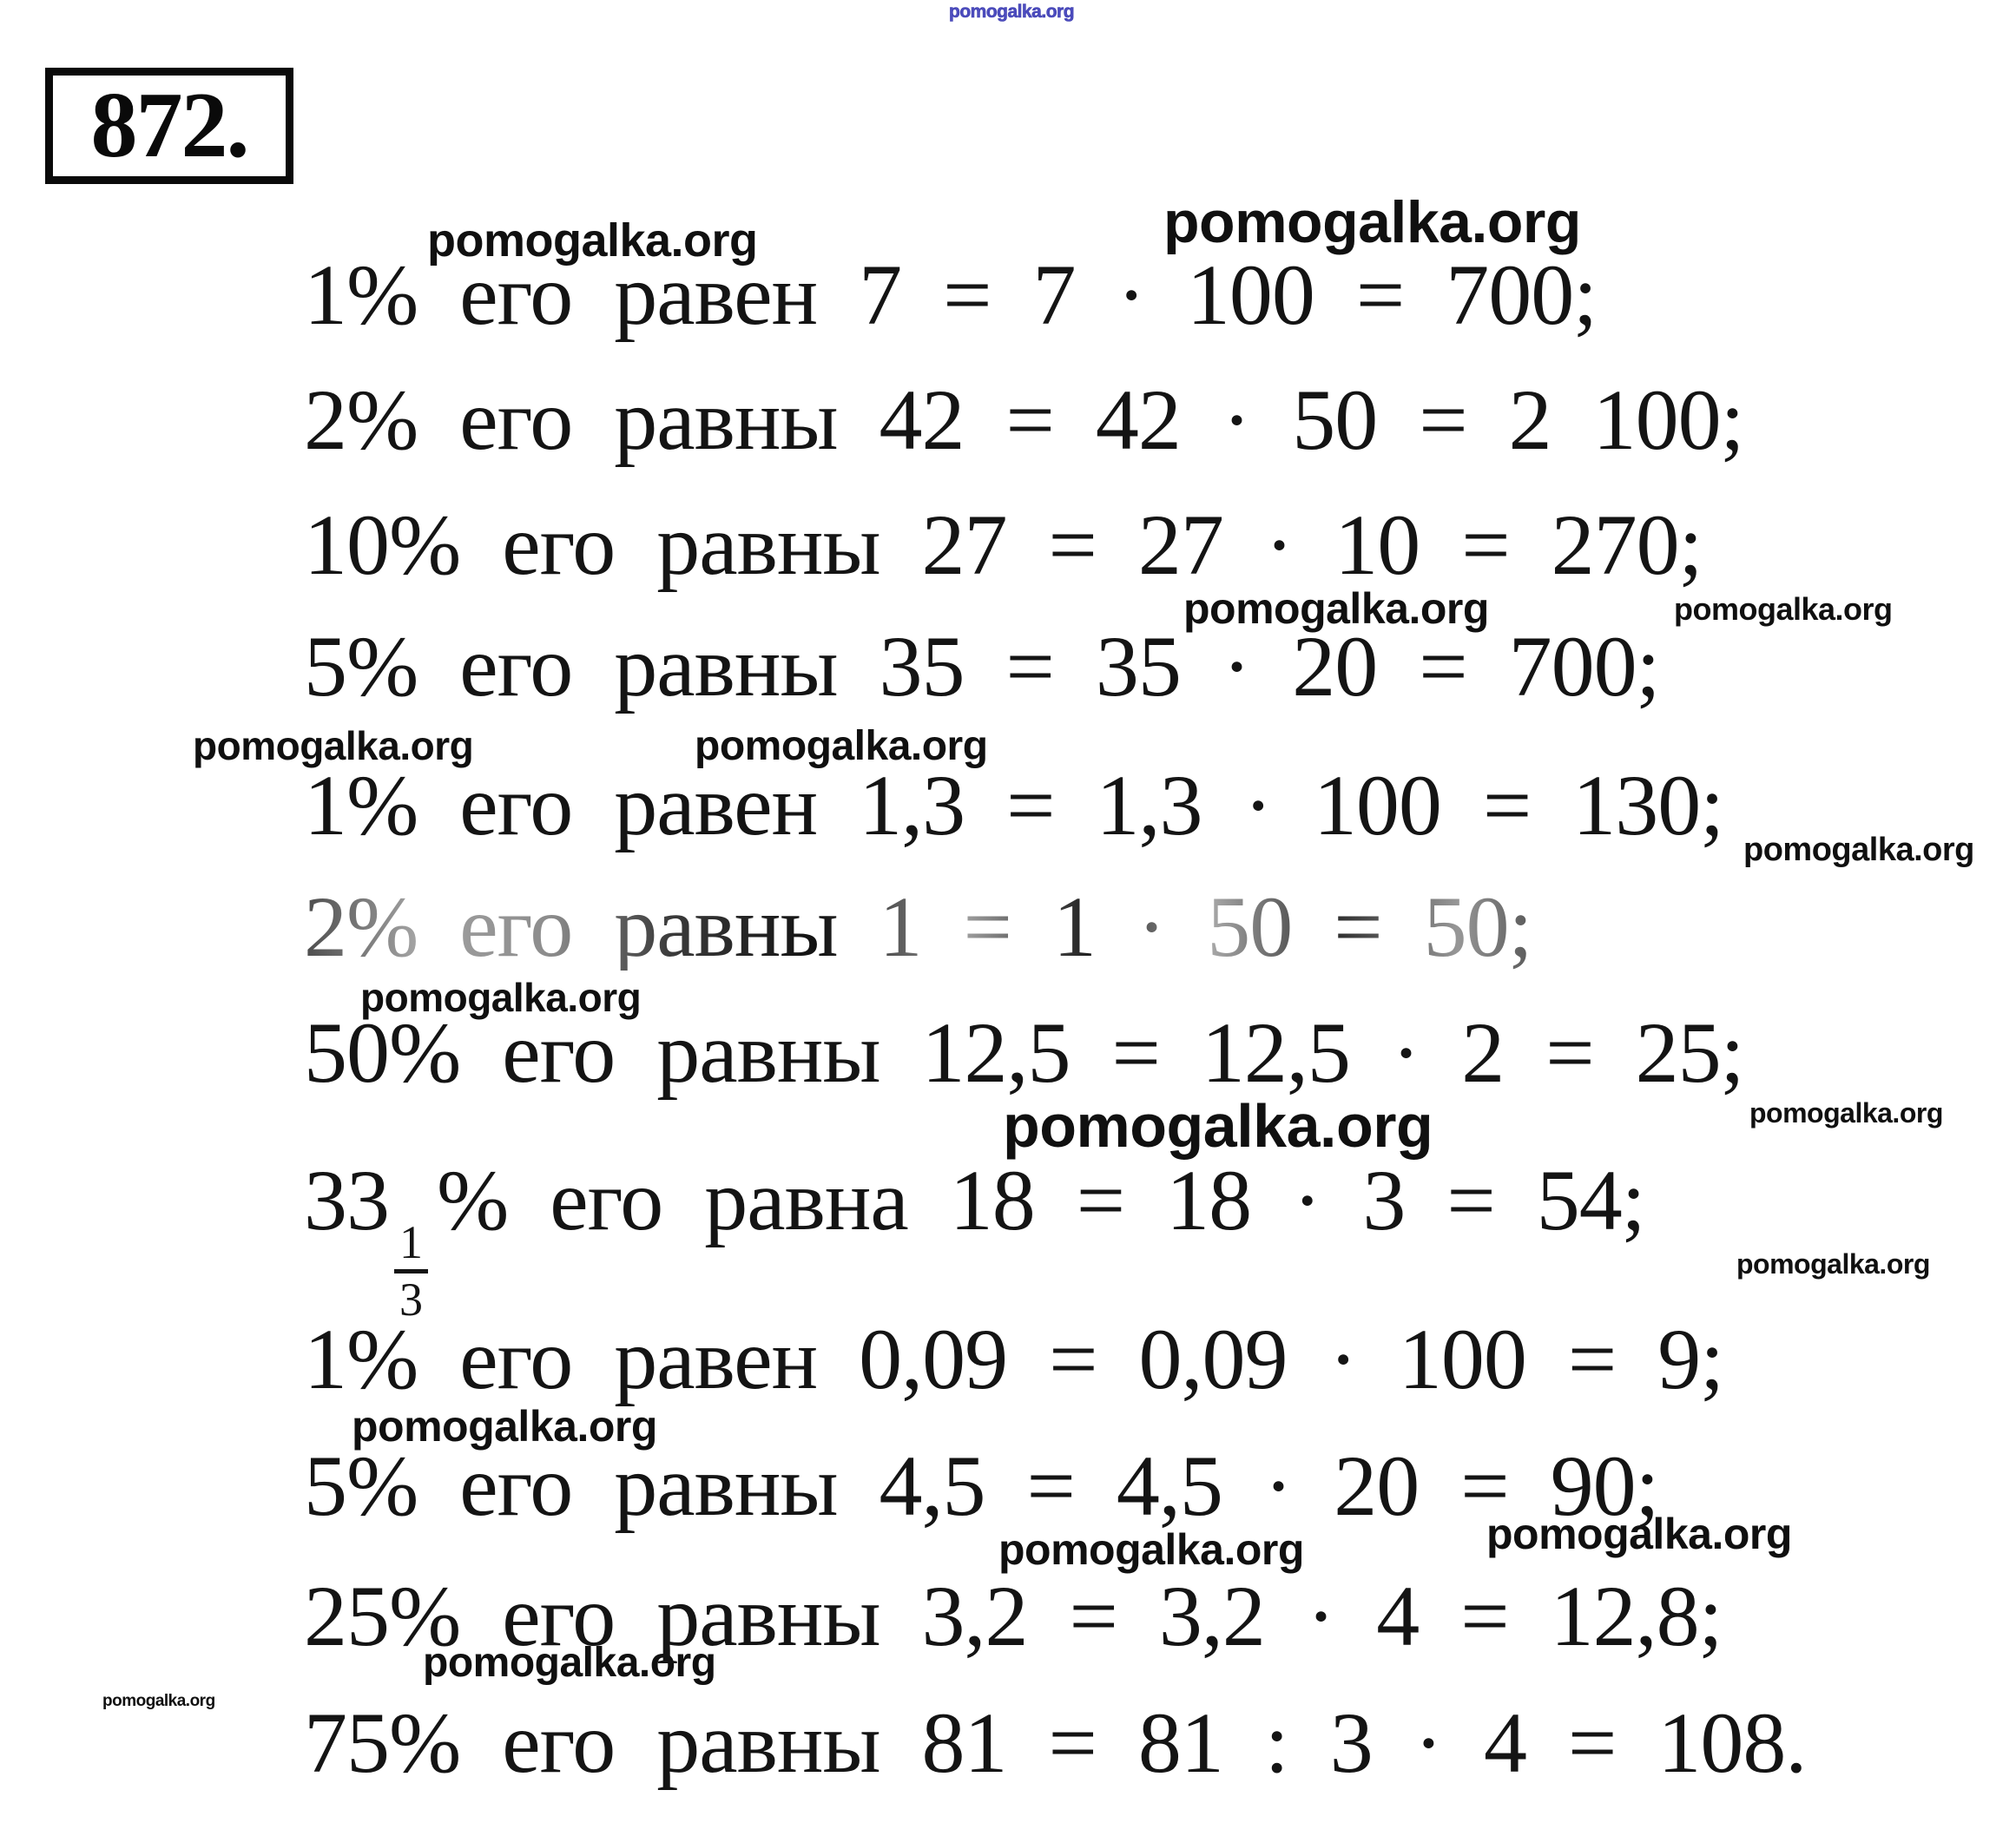 Image resolution: width=2016 pixels, height=1823 pixels. I want to click on solution-line-2: 2% его равны 42 = 42 · 50 = 2 100;, so click(1024, 420).